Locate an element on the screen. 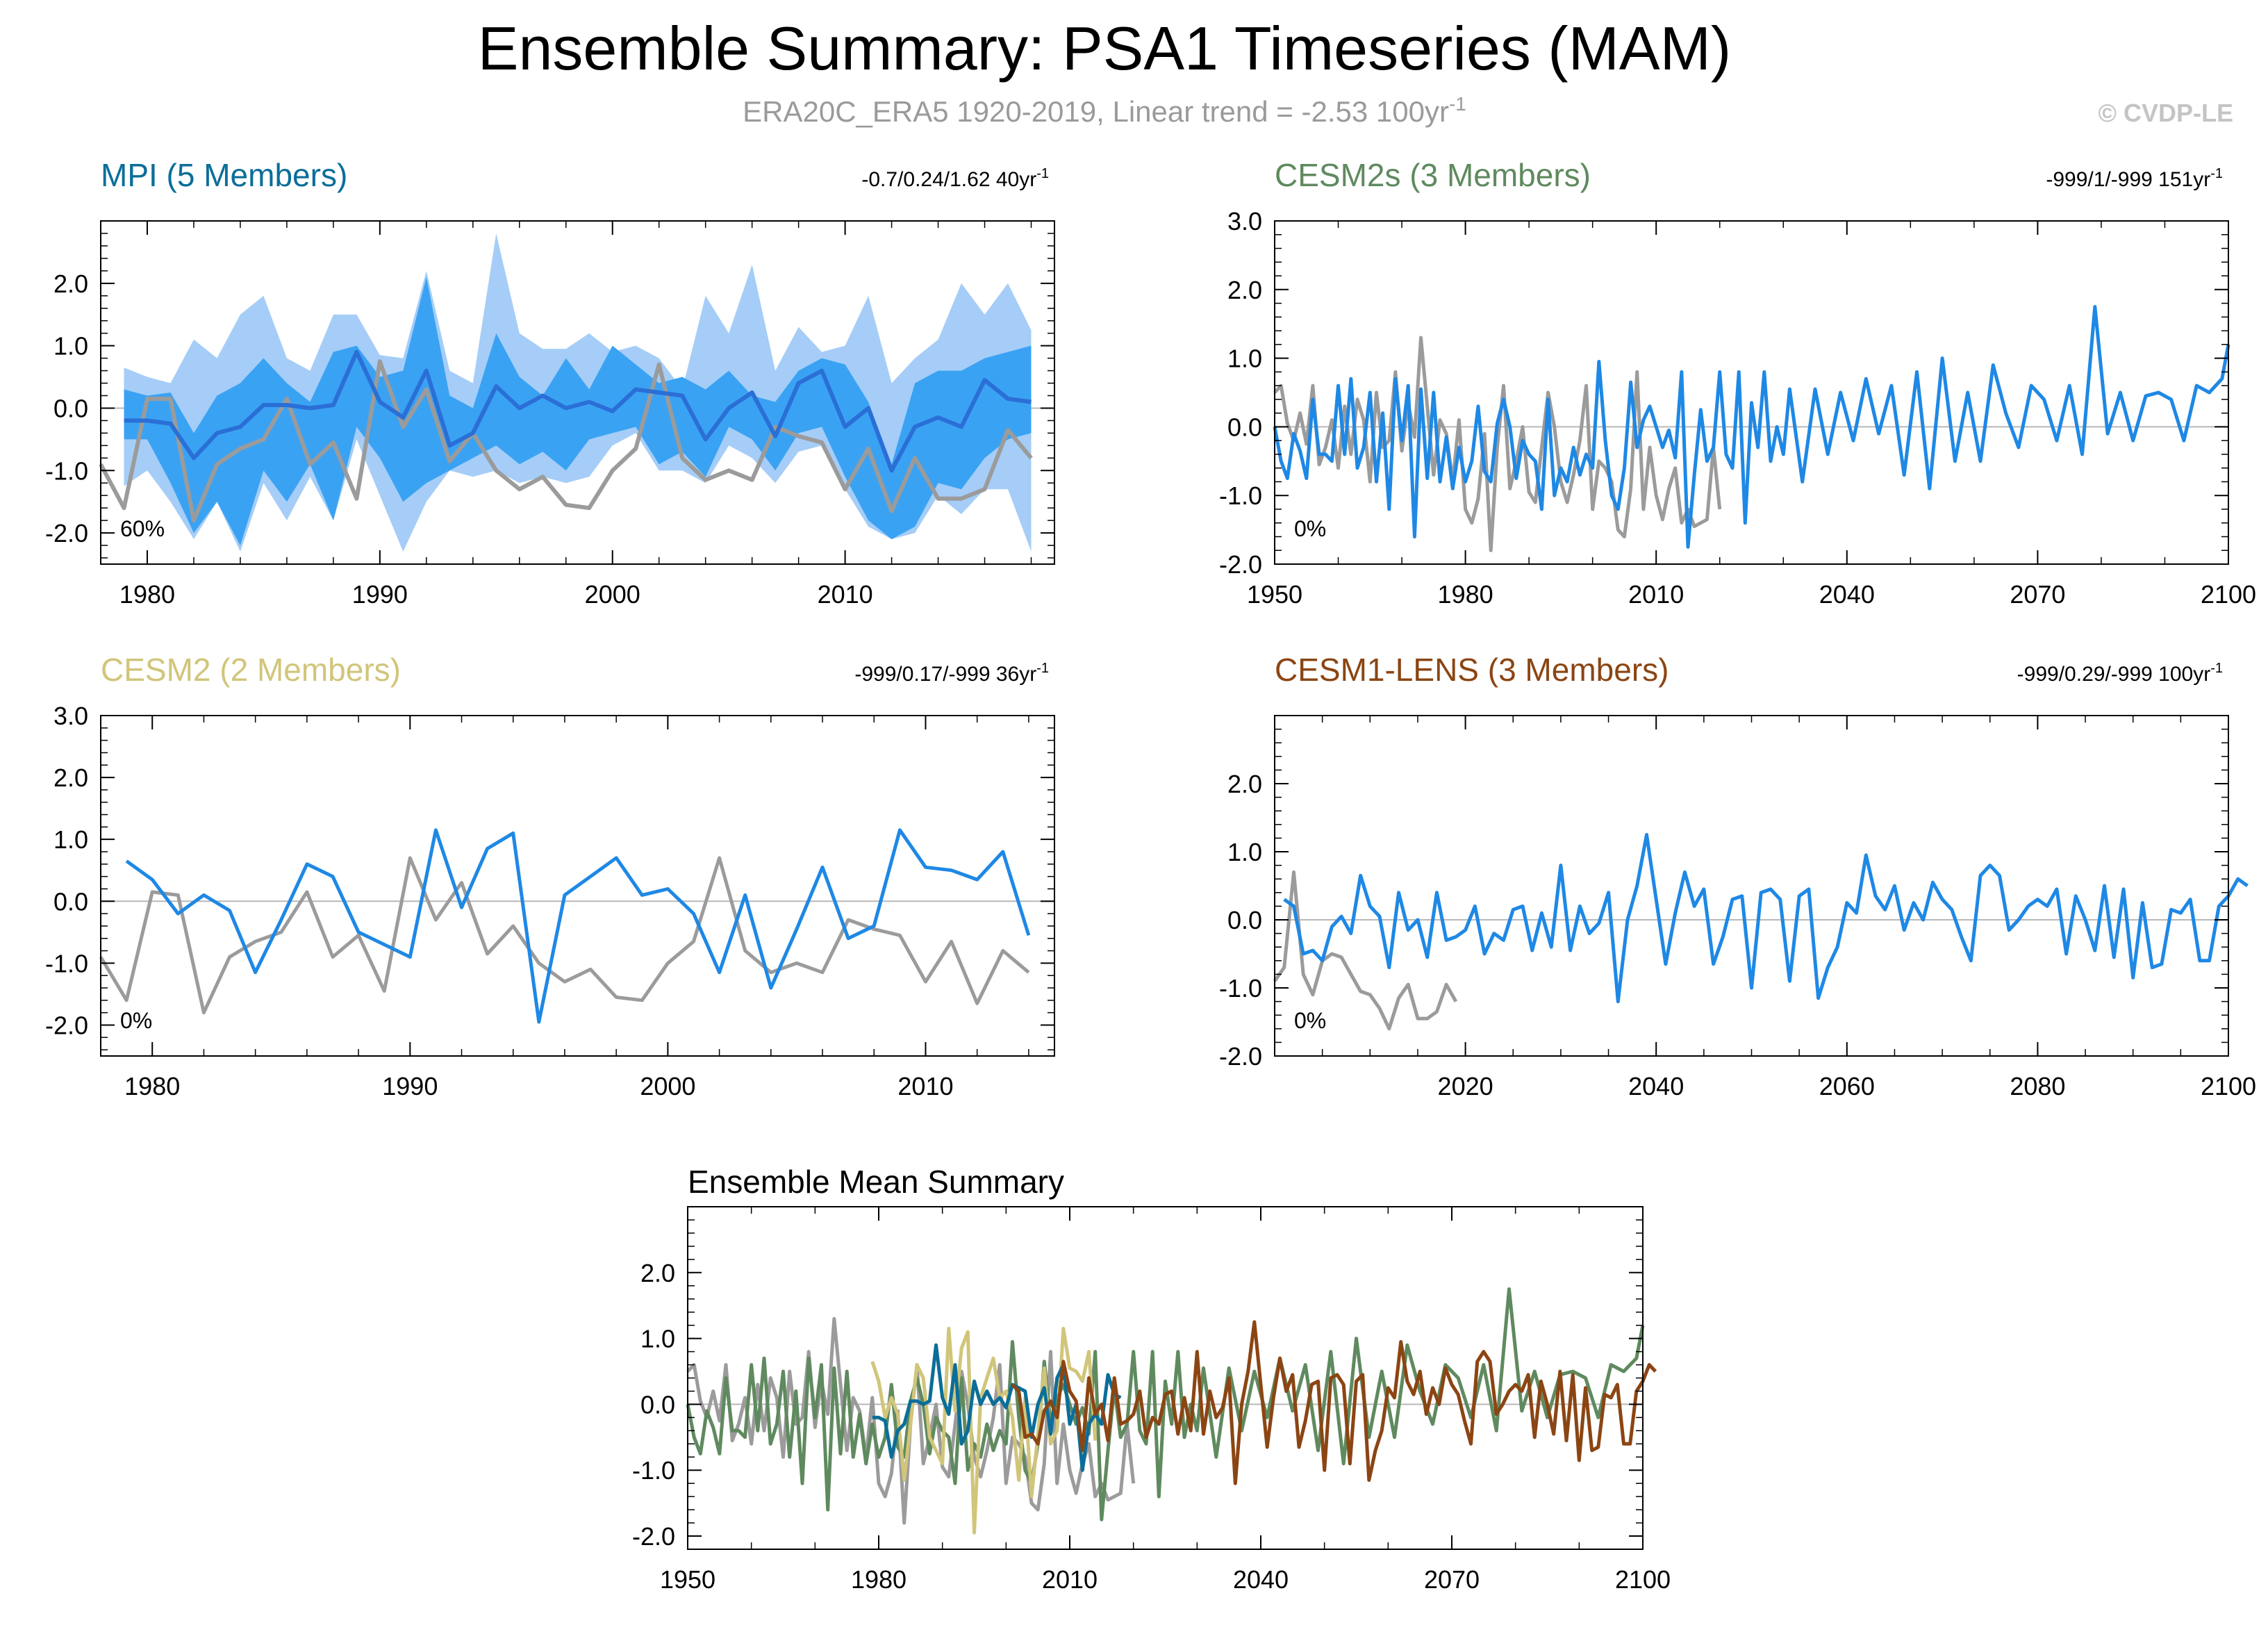 The image size is (2268, 1634). summary-cesm2s-line is located at coordinates (1165, 1404).